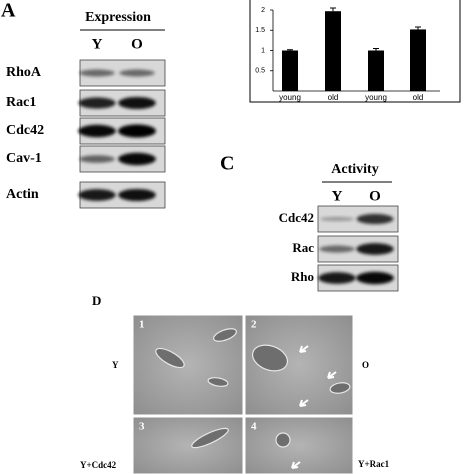 Image resolution: width=474 pixels, height=474 pixels. Describe the element at coordinates (115, 365) in the screenshot. I see `condition-label: Y` at that location.